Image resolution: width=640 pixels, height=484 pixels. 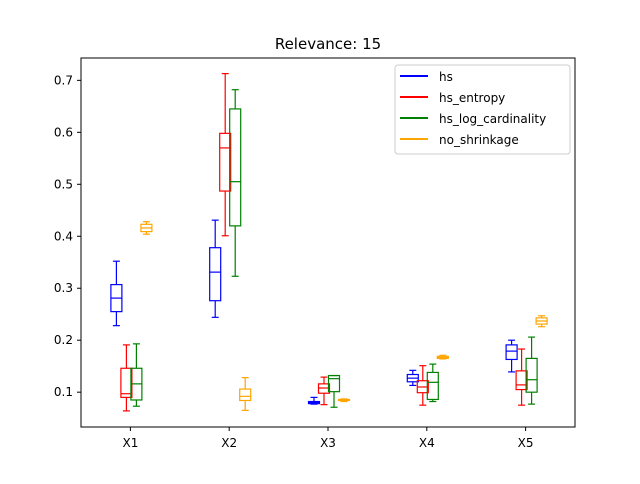 What do you see at coordinates (541, 321) in the screenshot?
I see `box-no_shrinkage-X5` at bounding box center [541, 321].